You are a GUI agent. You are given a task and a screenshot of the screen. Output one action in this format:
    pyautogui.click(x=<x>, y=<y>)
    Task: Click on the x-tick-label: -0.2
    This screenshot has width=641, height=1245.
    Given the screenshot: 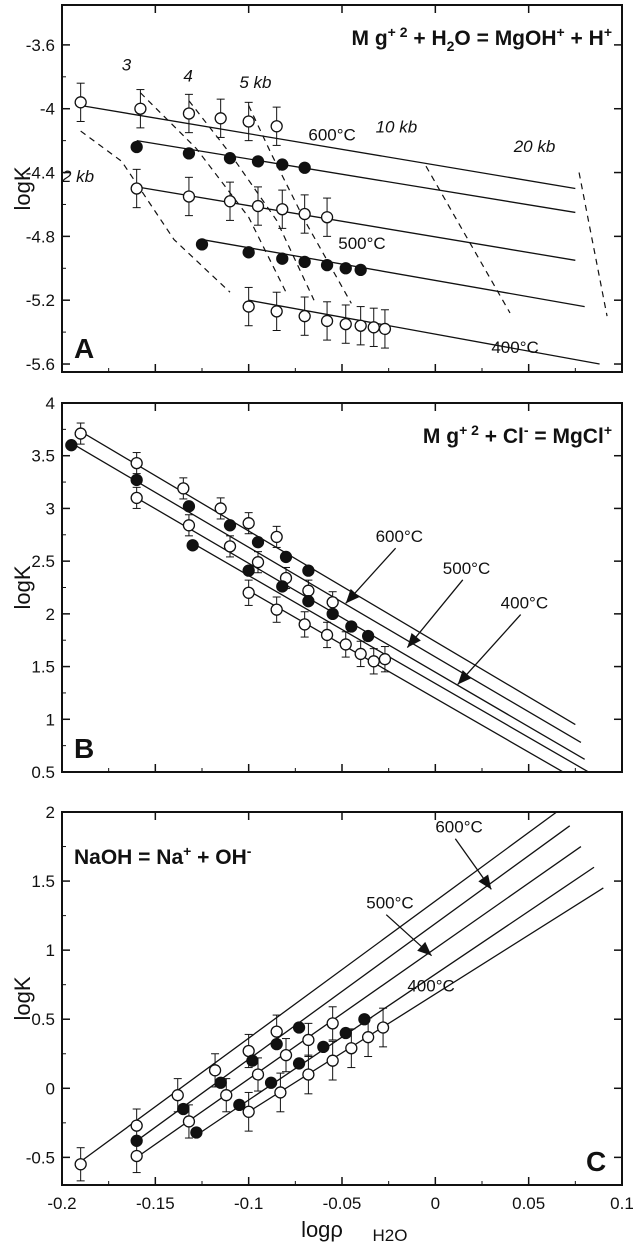 What is the action you would take?
    pyautogui.click(x=61, y=1203)
    